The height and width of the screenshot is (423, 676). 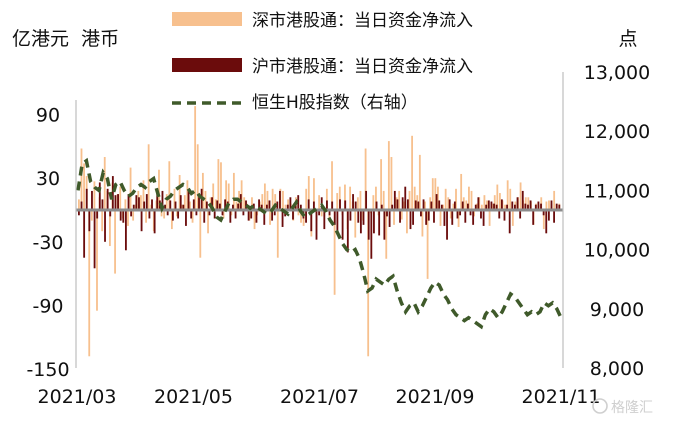 I want to click on watermark: 格隆汇, so click(x=622, y=407).